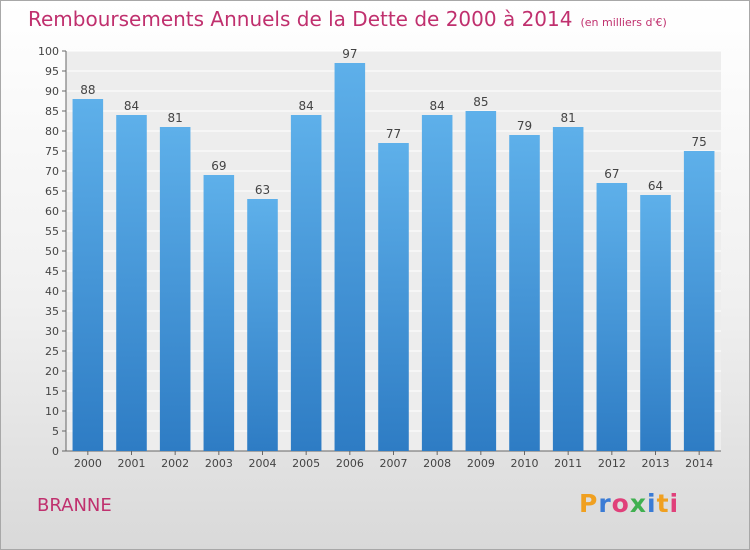 The width and height of the screenshot is (750, 550). Describe the element at coordinates (481, 463) in the screenshot. I see `x-tick-label: 2009` at that location.